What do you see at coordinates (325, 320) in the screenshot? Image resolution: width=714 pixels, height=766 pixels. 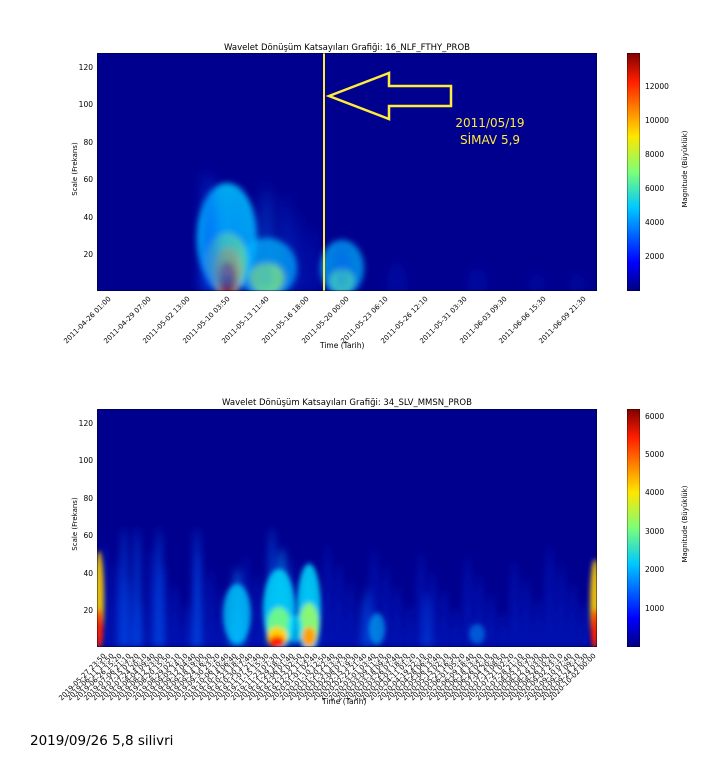 I see `x-tick-label: 2011-05-20 00:00` at bounding box center [325, 320].